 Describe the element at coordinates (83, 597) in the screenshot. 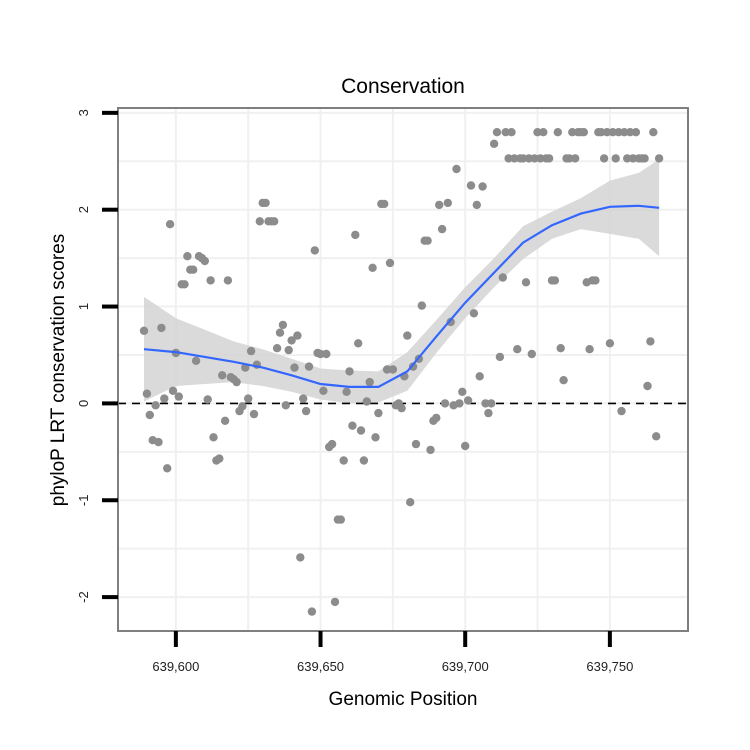

I see `y-tick-label: -2` at that location.